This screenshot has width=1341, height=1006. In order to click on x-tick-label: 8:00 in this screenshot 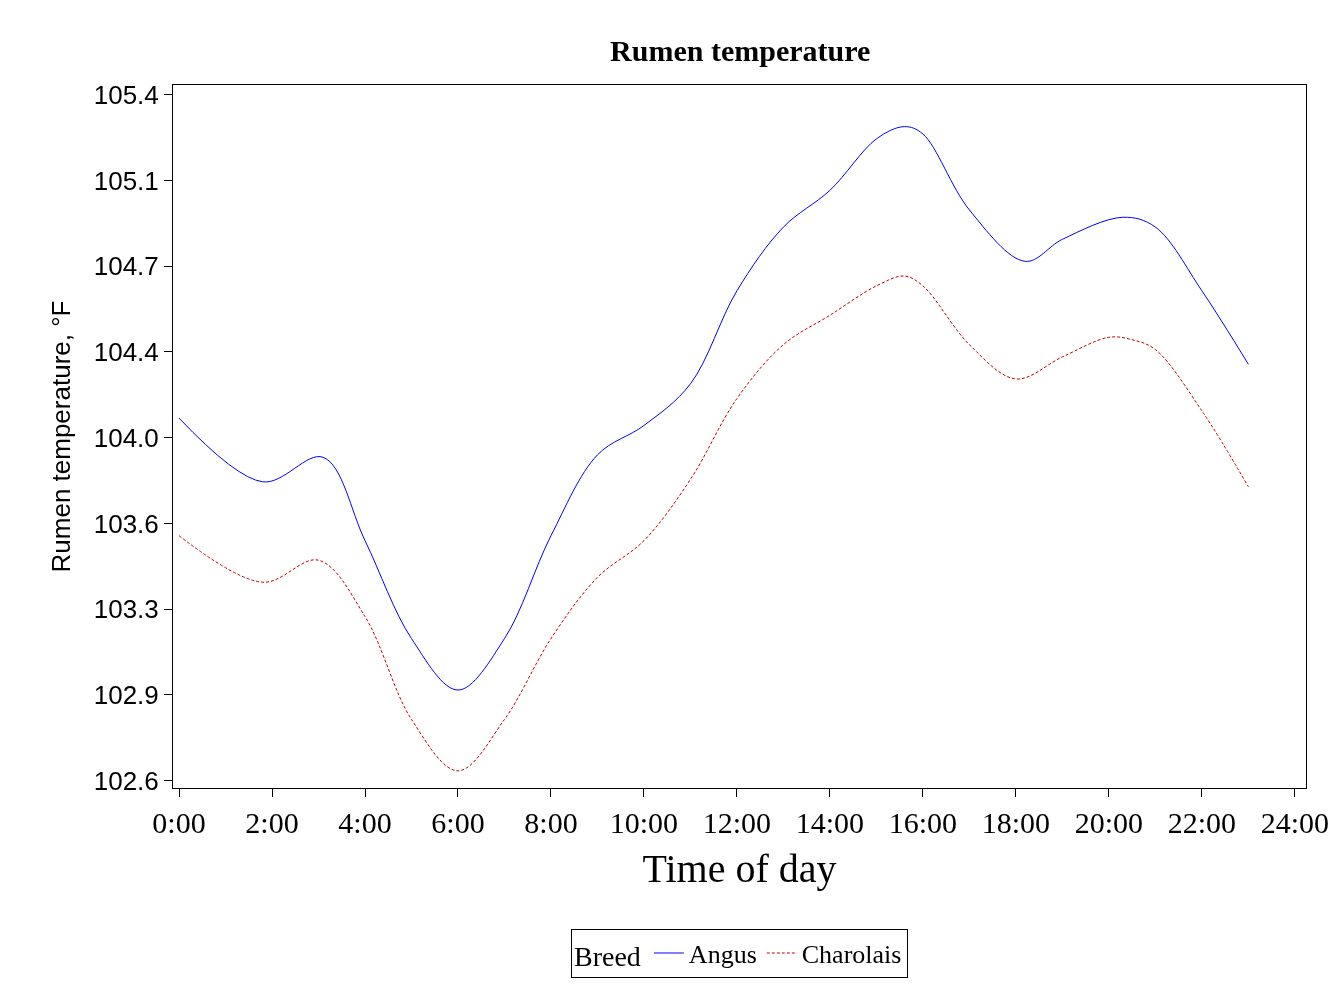, I will do `click(551, 822)`.